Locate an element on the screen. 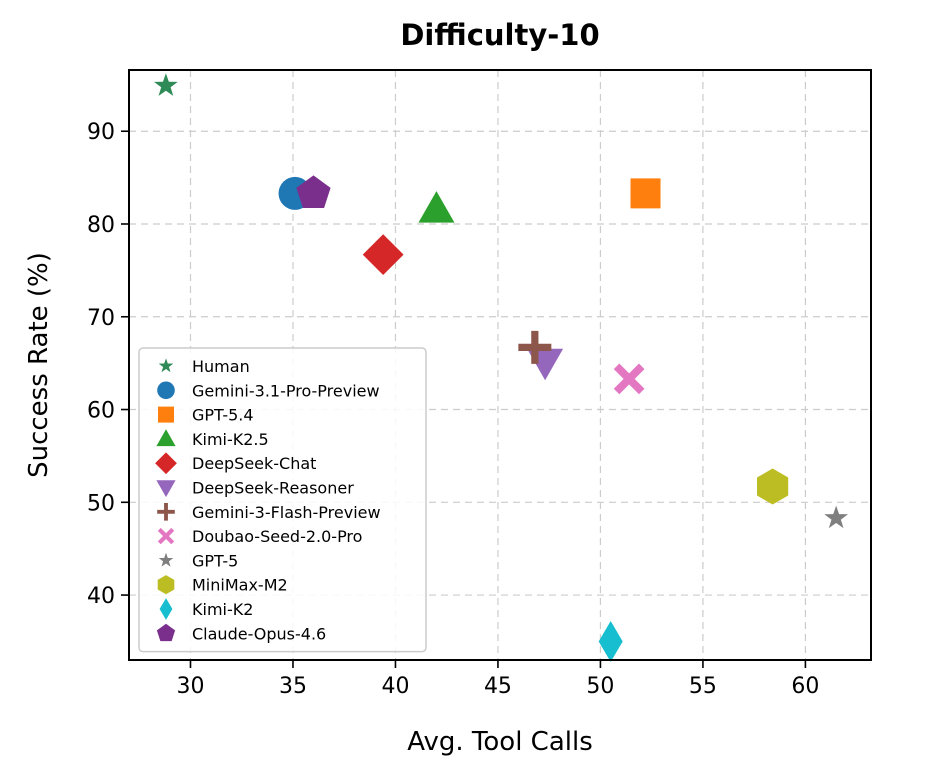 Image resolution: width=930 pixels, height=773 pixels. legend-marker-kimi-k2 is located at coordinates (166, 609).